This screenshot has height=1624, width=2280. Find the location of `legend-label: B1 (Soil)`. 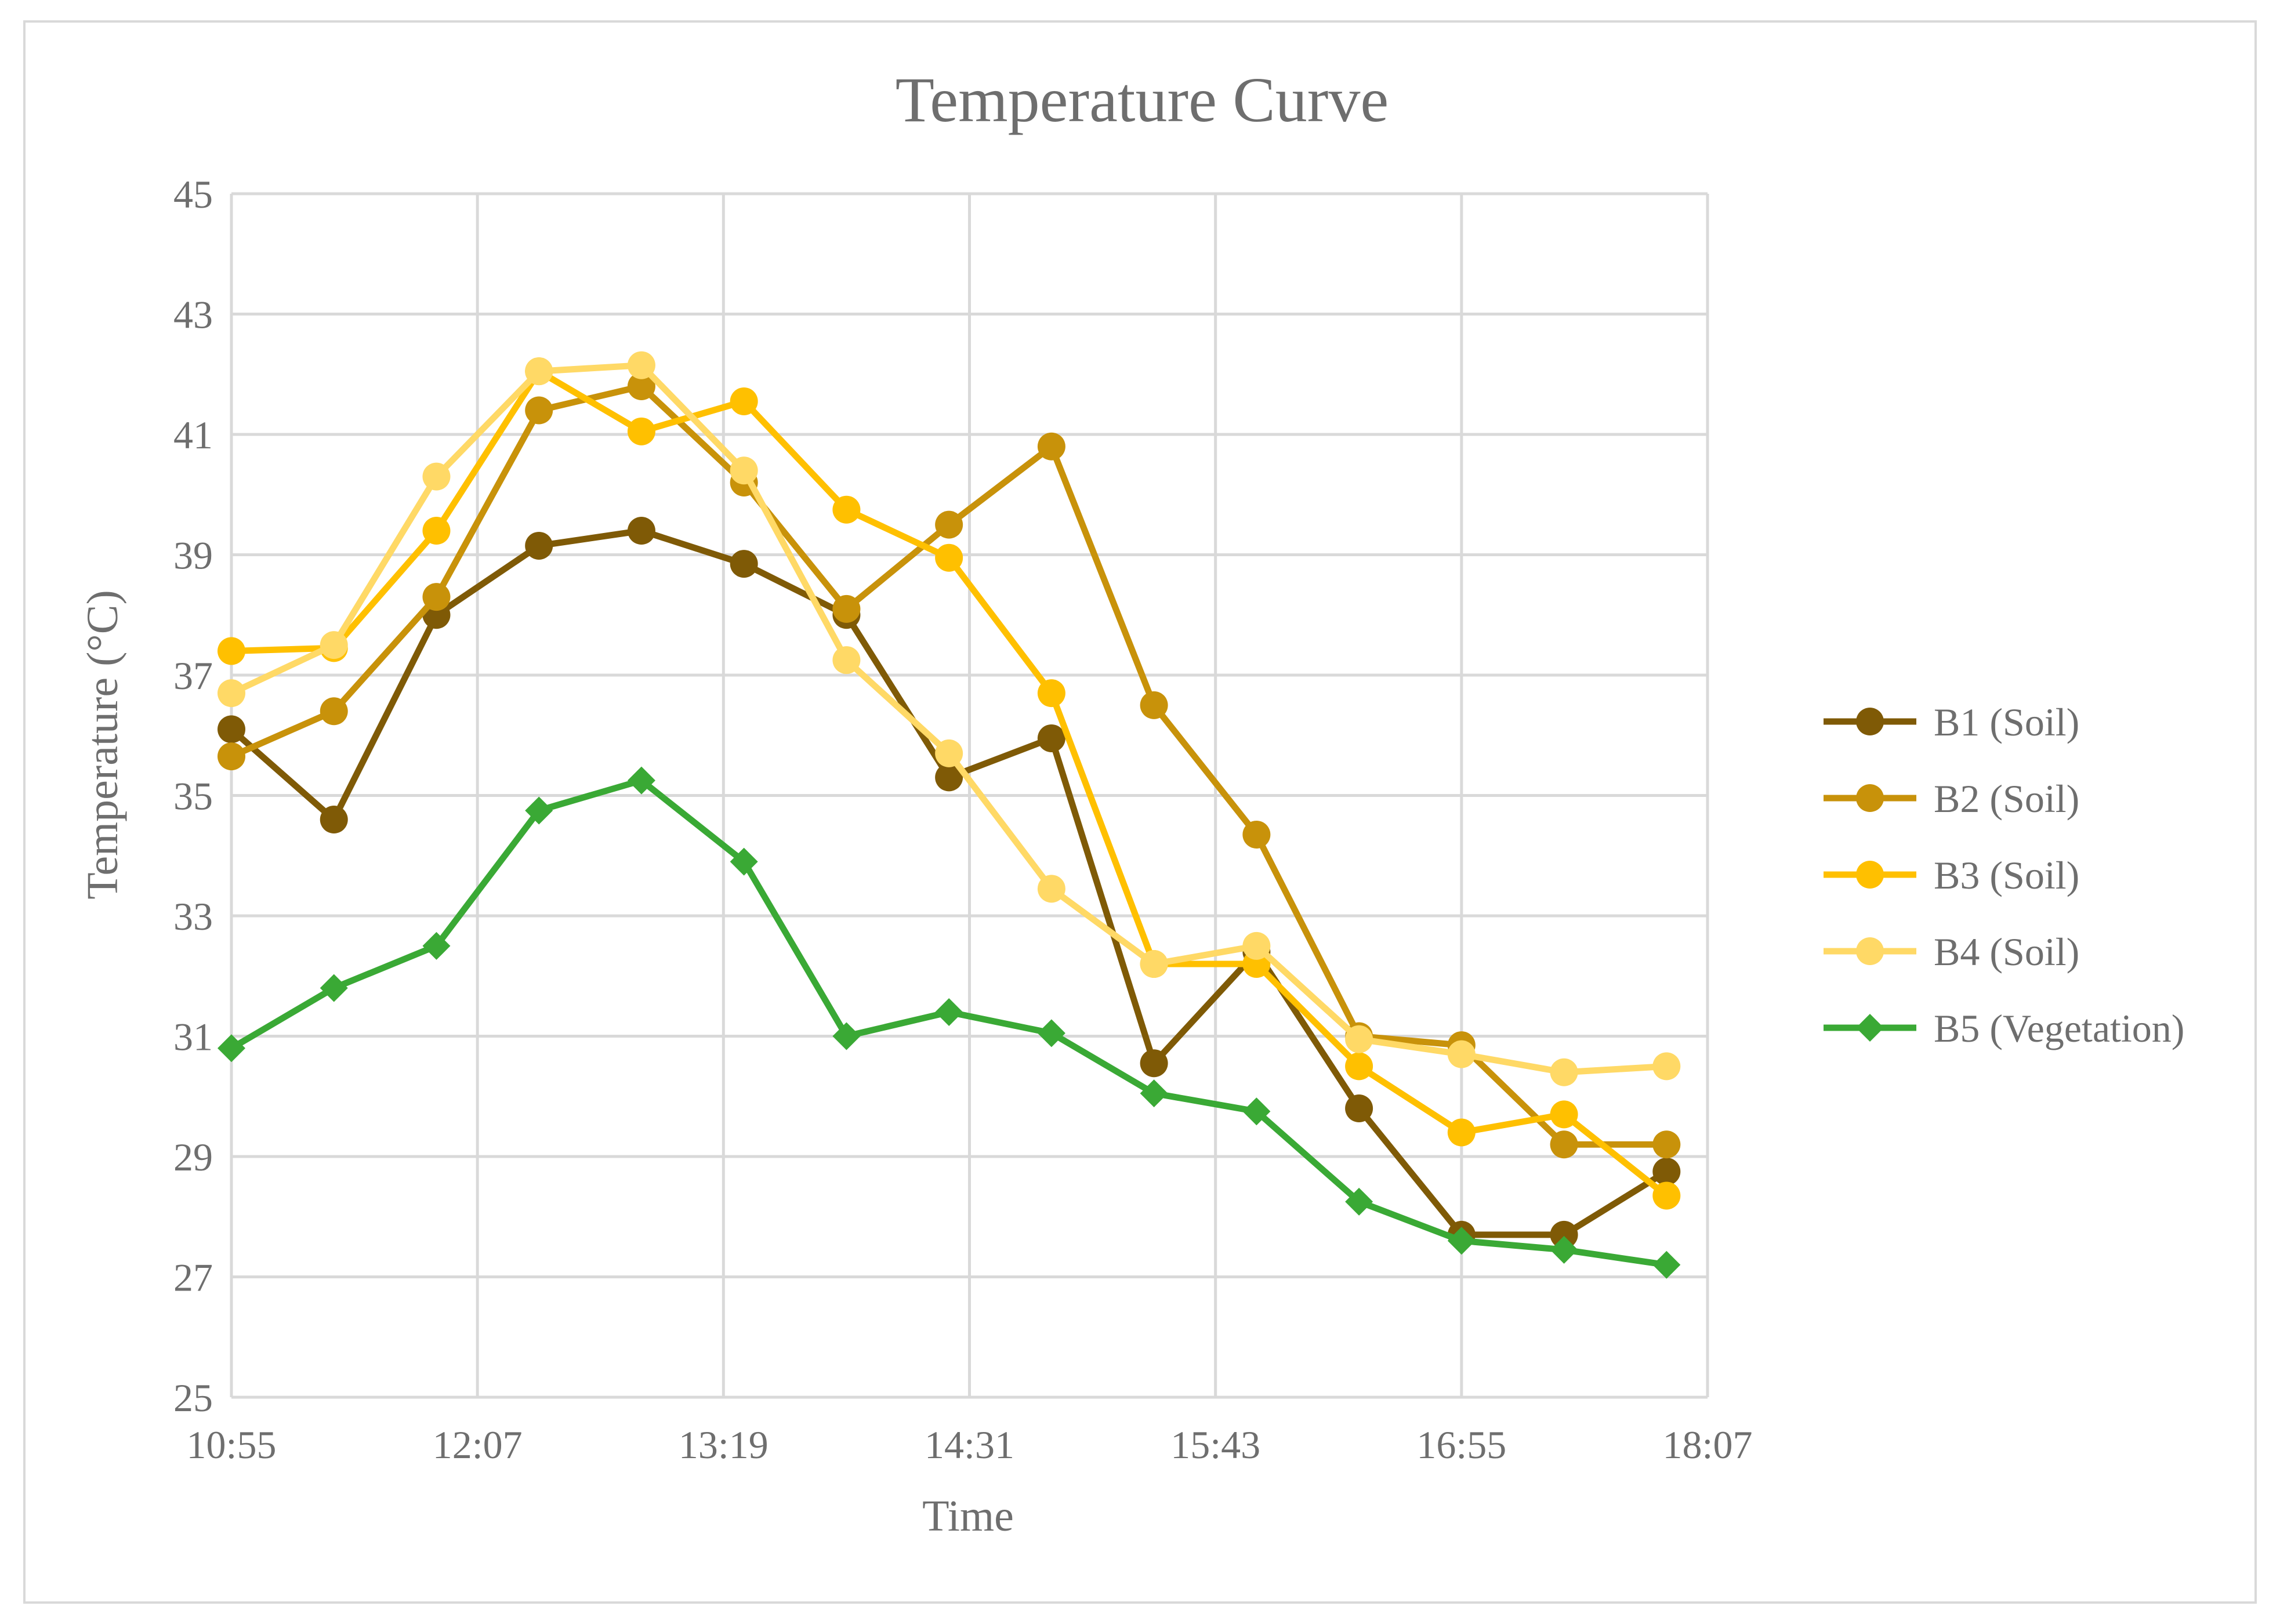

legend-label: B1 (Soil) is located at coordinates (2006, 722).